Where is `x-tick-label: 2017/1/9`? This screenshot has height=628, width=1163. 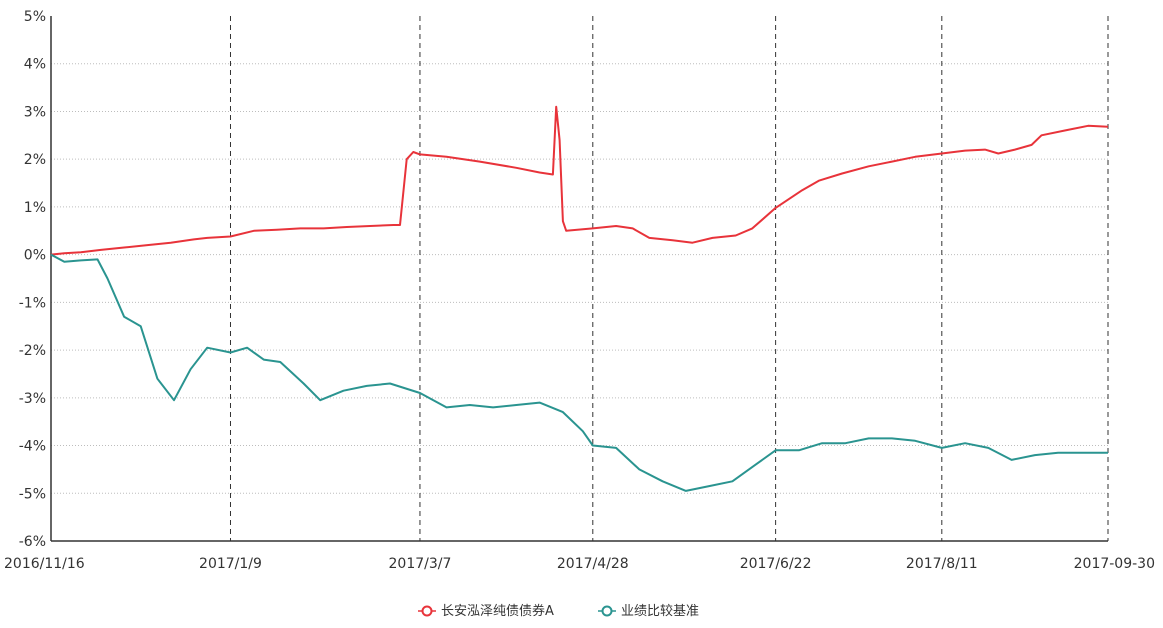 x-tick-label: 2017/1/9 is located at coordinates (230, 564).